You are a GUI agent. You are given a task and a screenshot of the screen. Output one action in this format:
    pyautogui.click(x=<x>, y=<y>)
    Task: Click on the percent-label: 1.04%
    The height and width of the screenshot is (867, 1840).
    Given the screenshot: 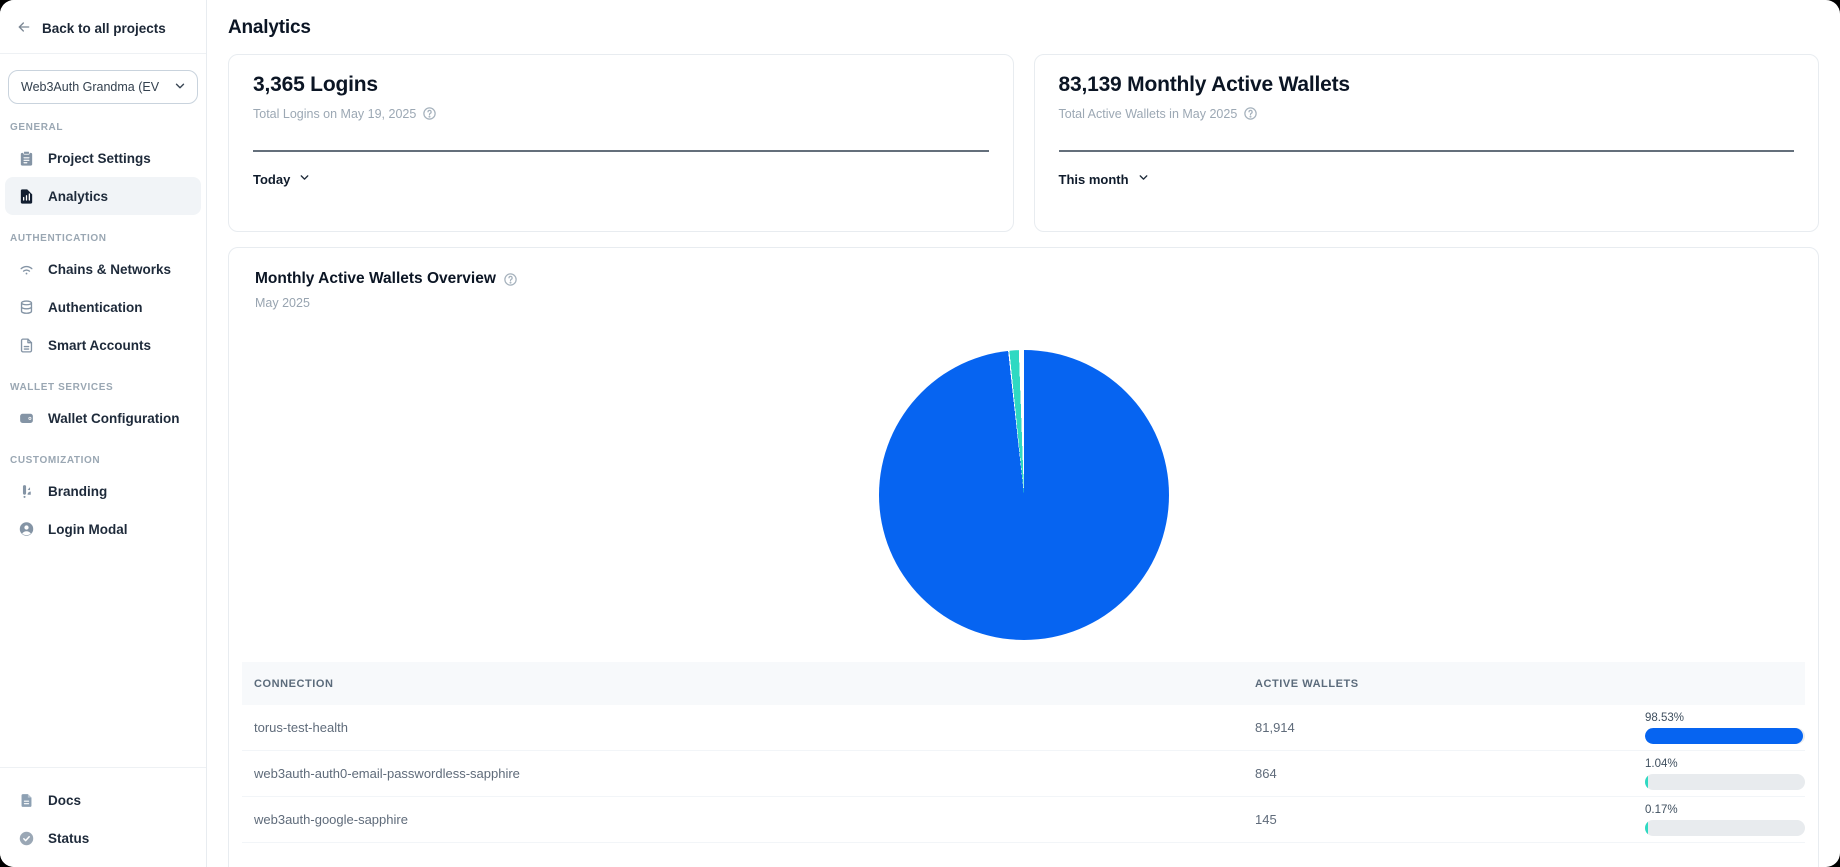 What is the action you would take?
    pyautogui.click(x=1661, y=763)
    